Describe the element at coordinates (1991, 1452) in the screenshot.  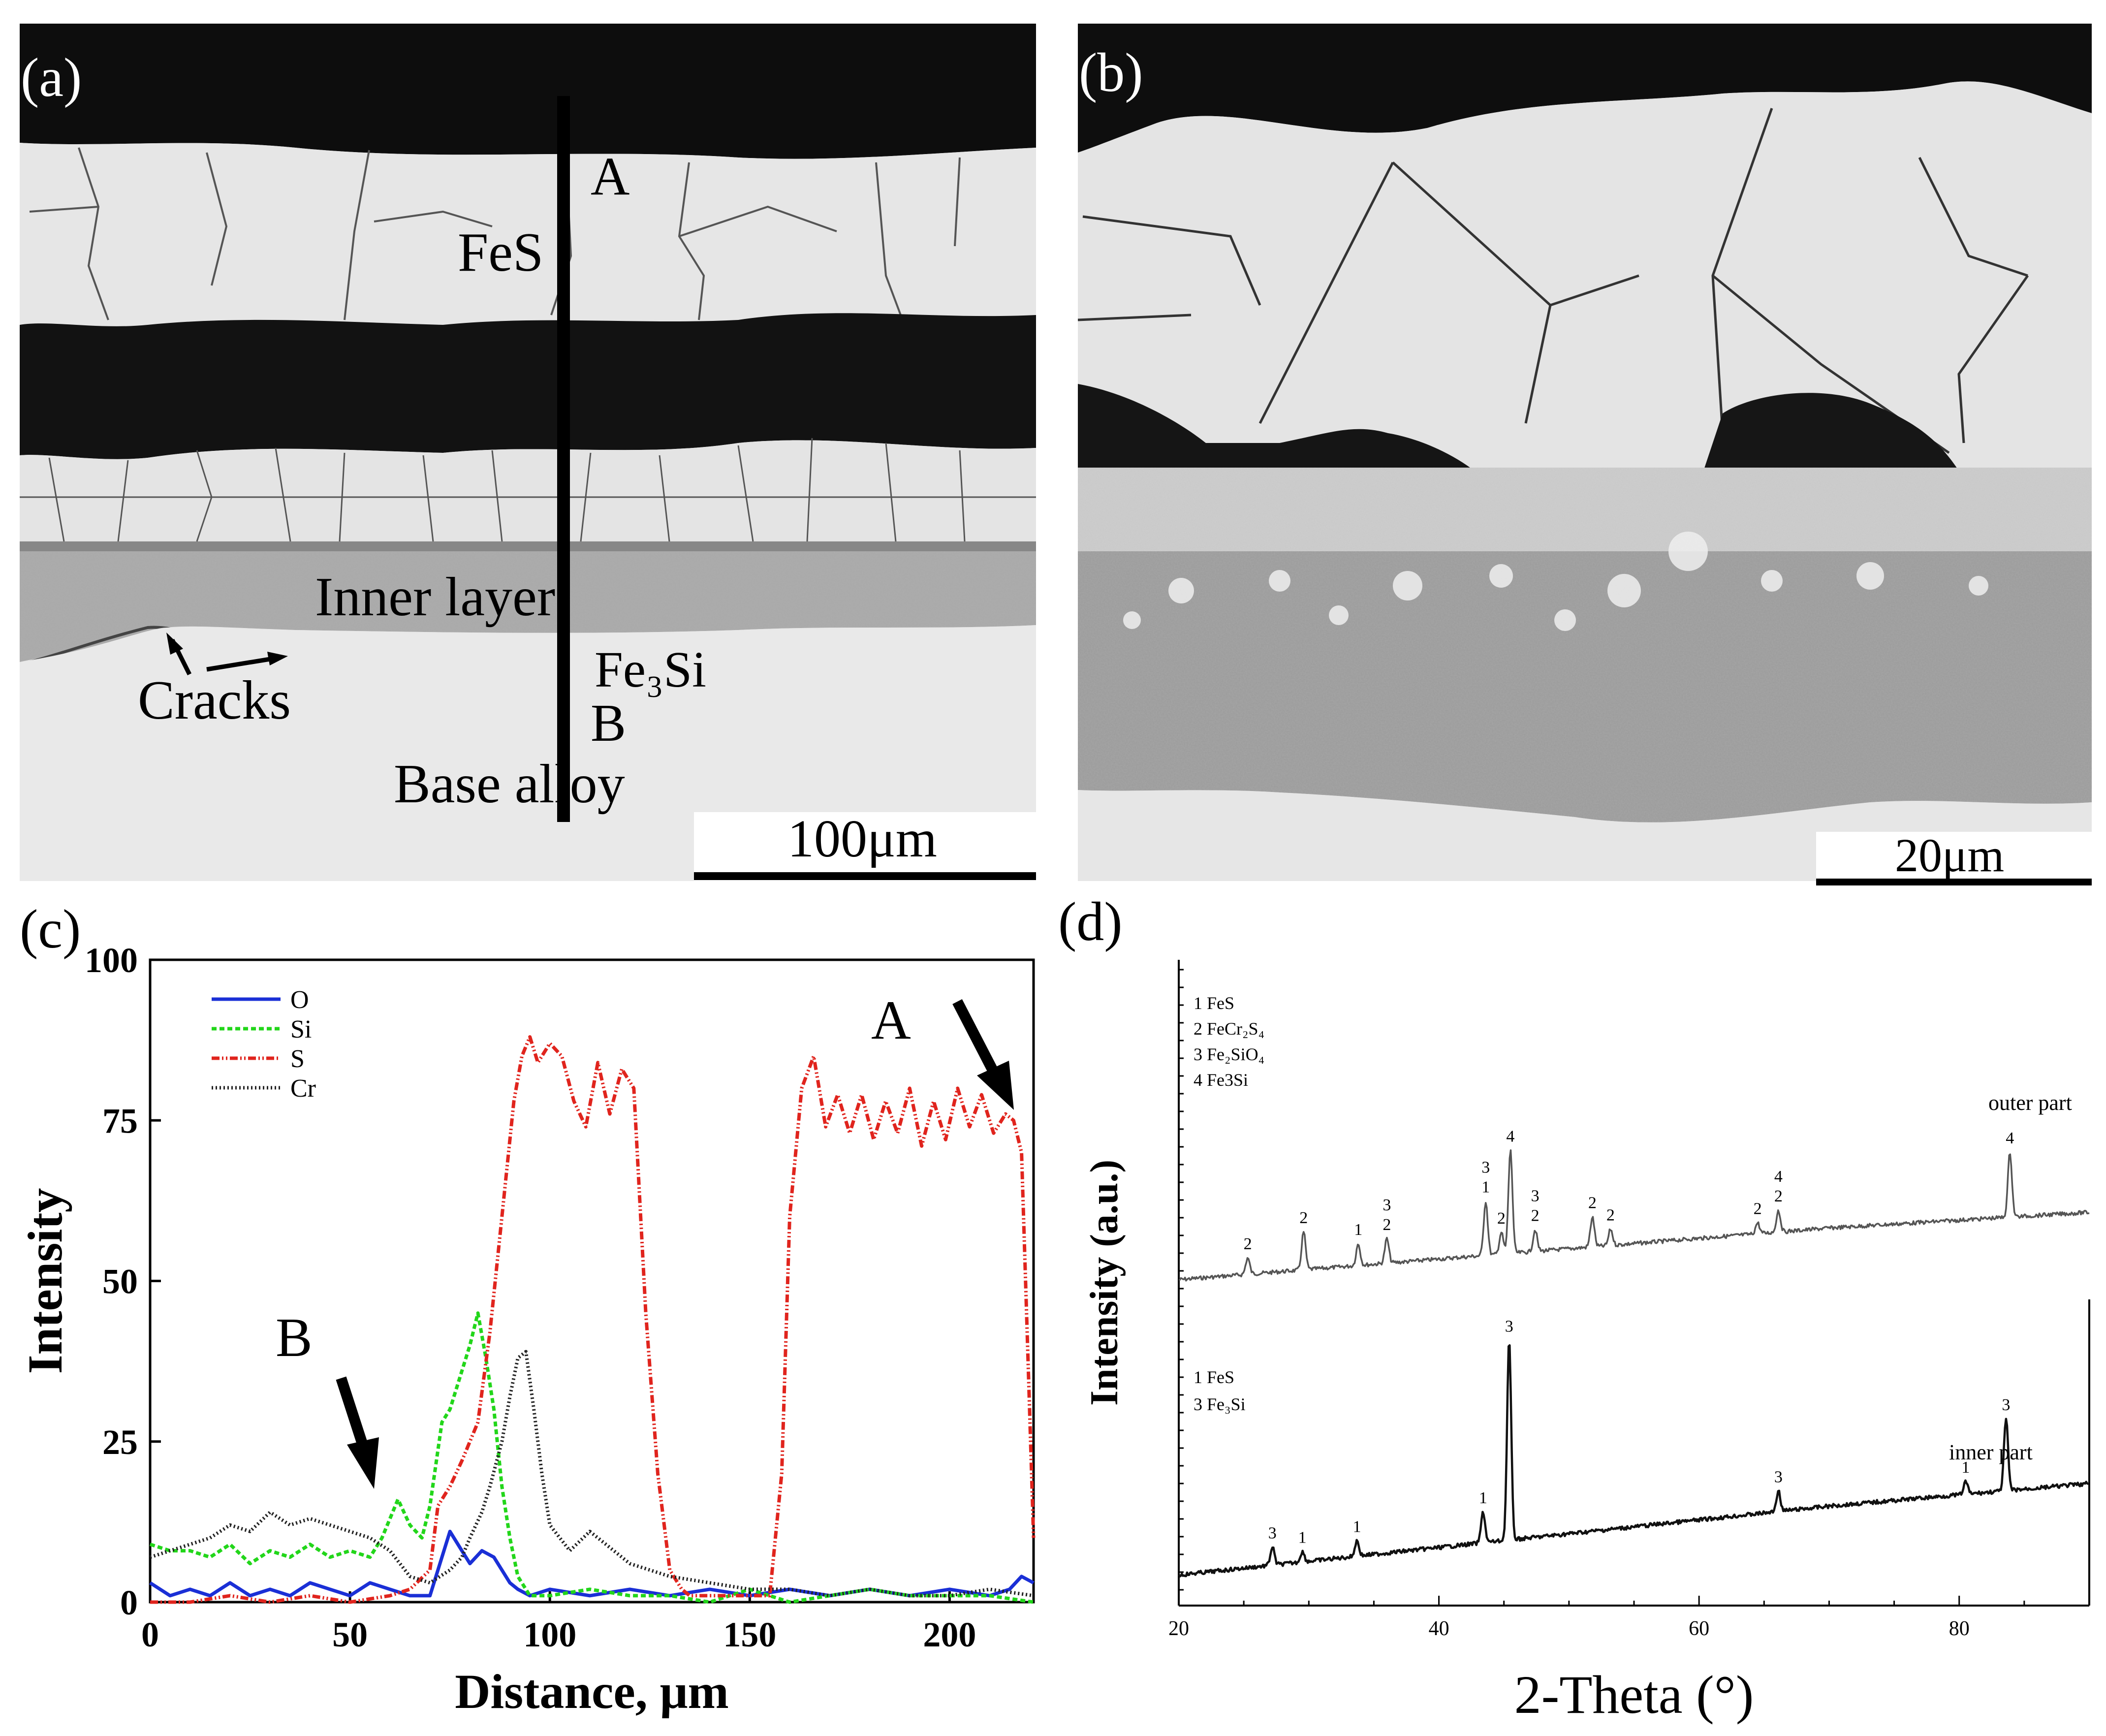
I see `pattern-name-inner: inner part` at that location.